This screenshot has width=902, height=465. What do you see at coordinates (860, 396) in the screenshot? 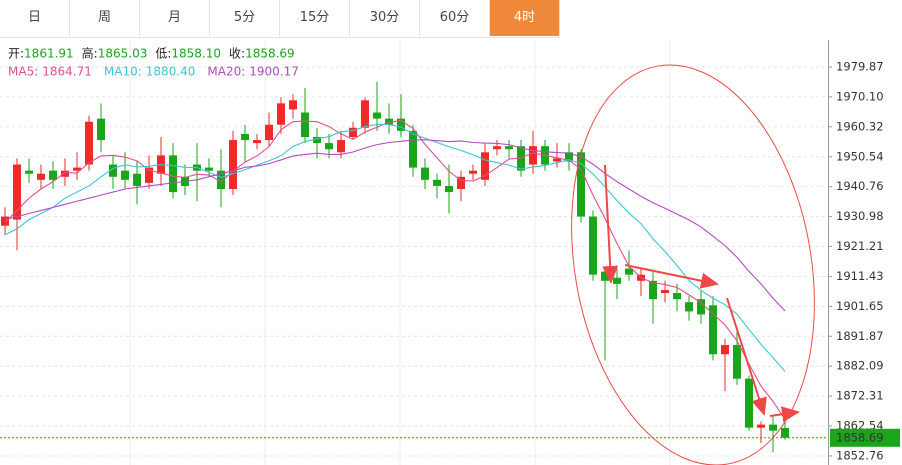
I see `y-tick-label: 1872.31` at bounding box center [860, 396].